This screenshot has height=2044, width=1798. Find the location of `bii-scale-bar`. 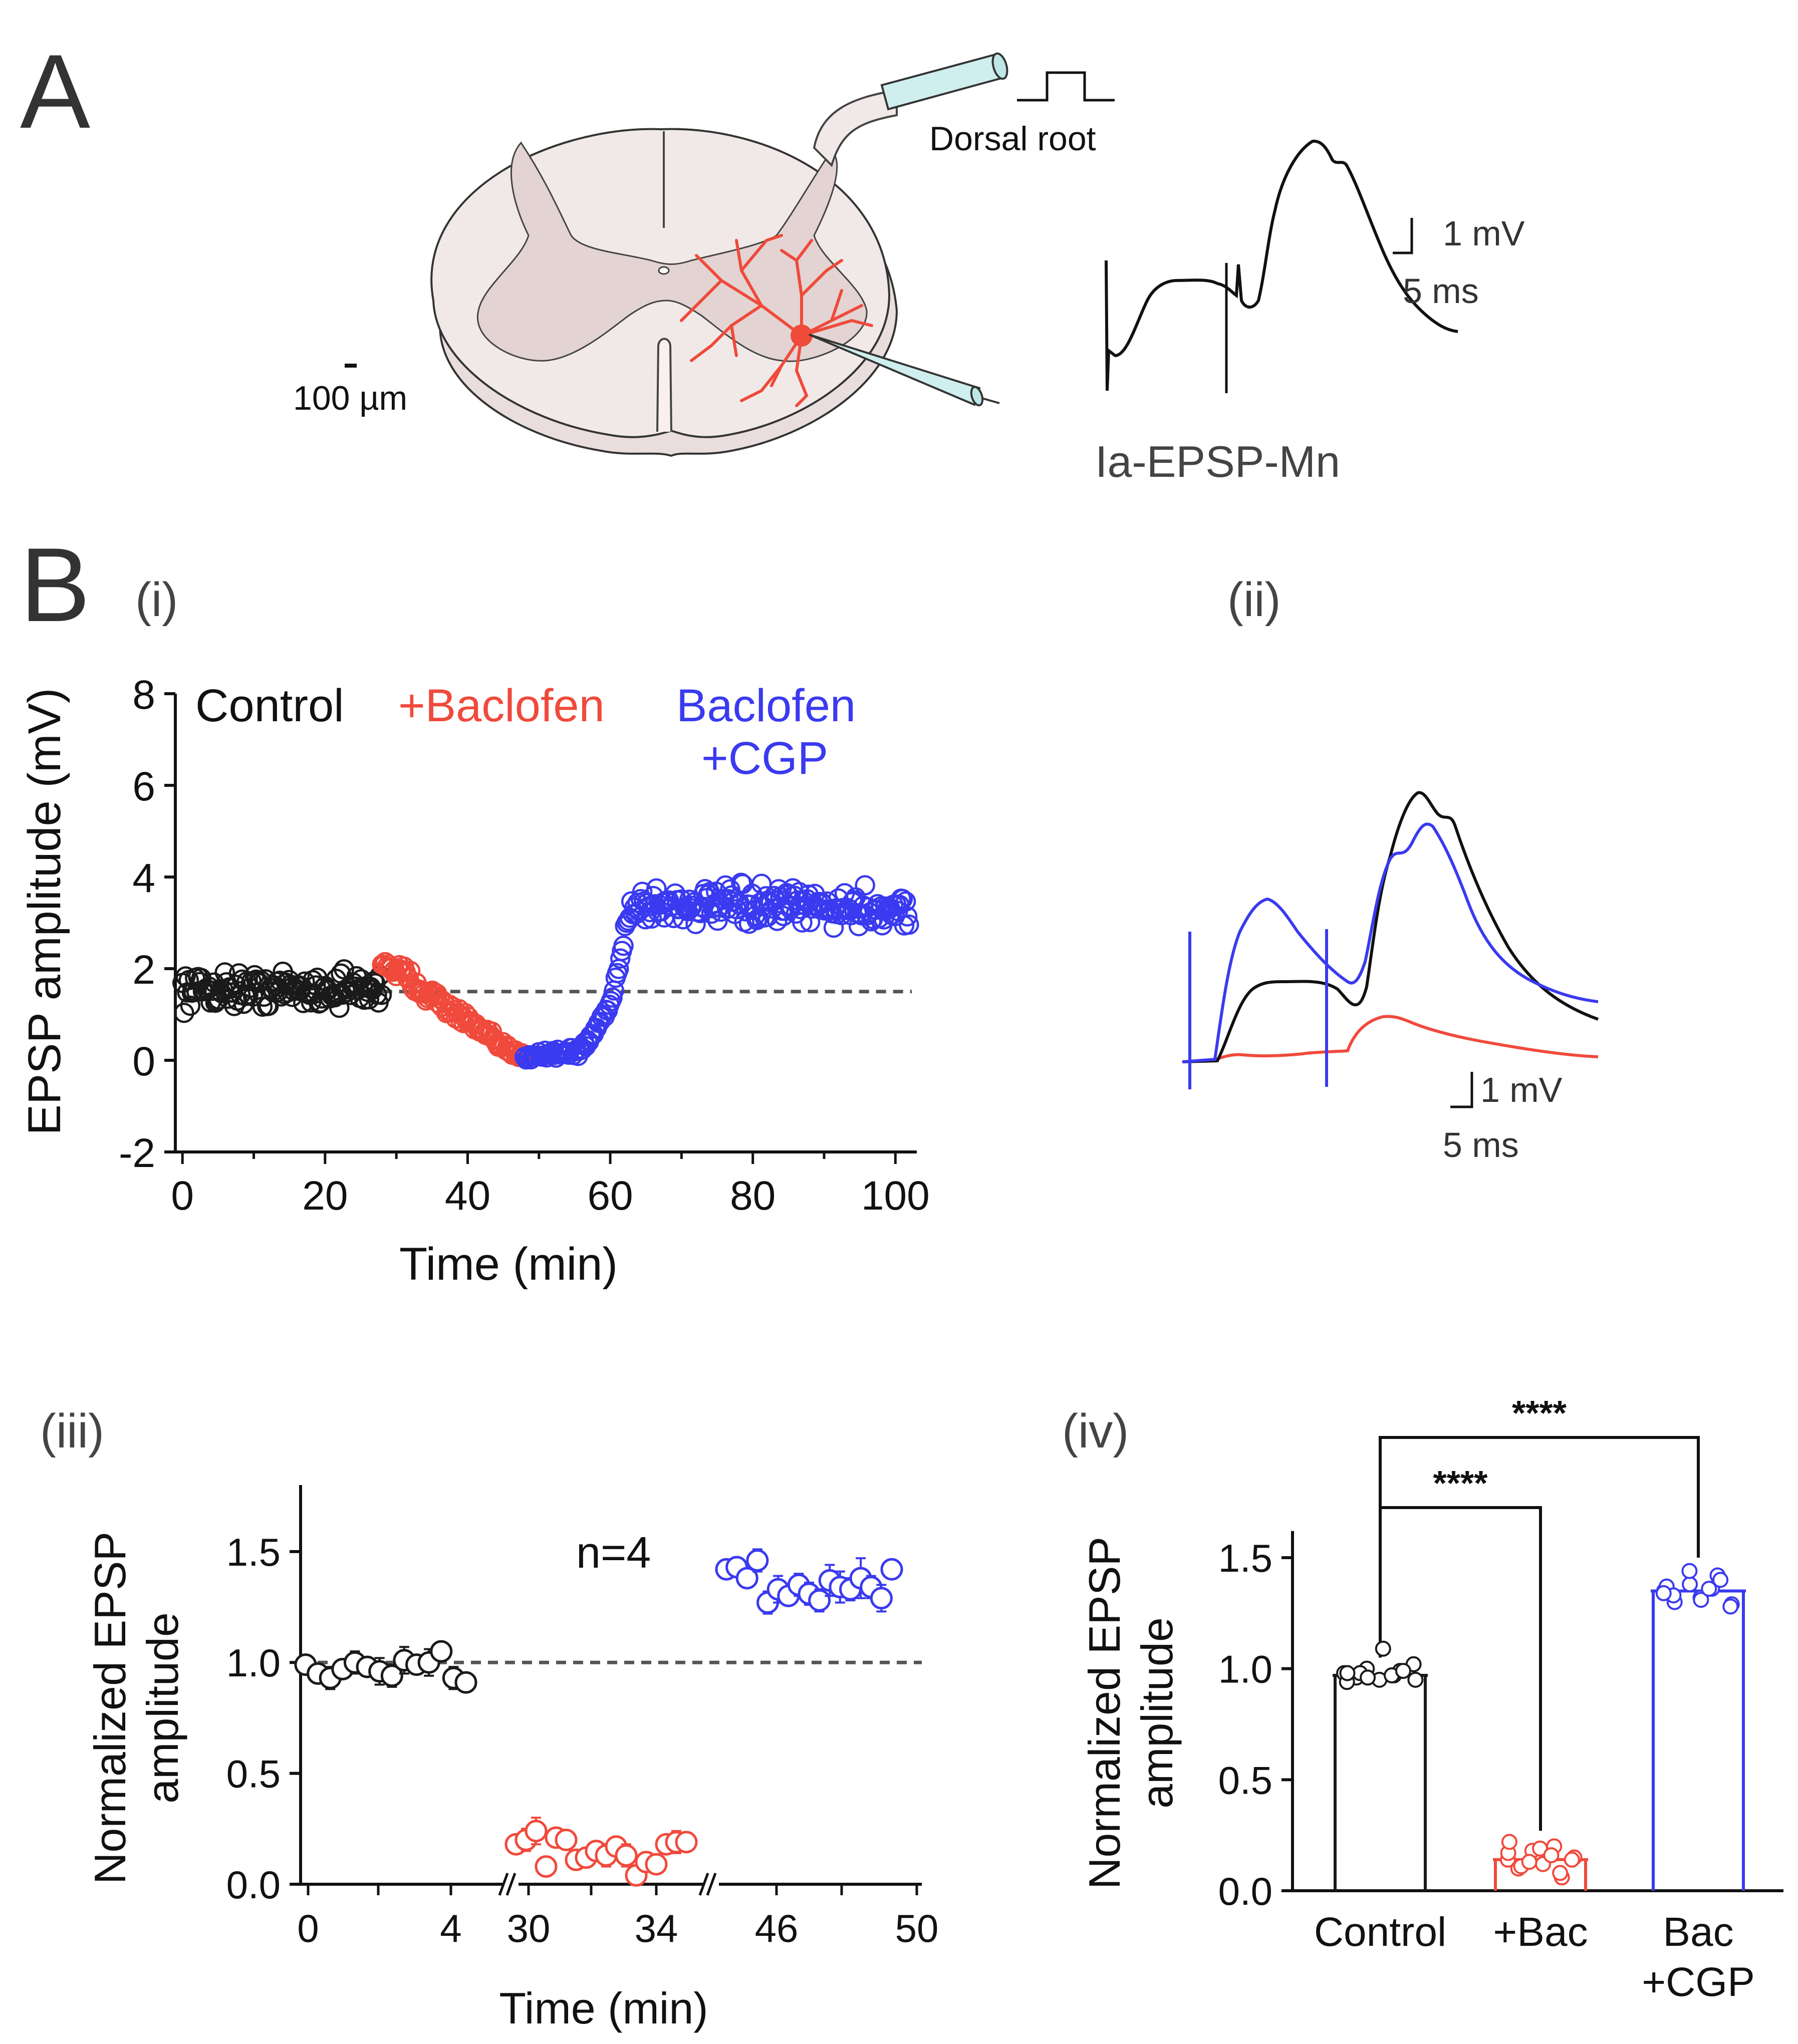

bii-scale-bar is located at coordinates (1461, 1090).